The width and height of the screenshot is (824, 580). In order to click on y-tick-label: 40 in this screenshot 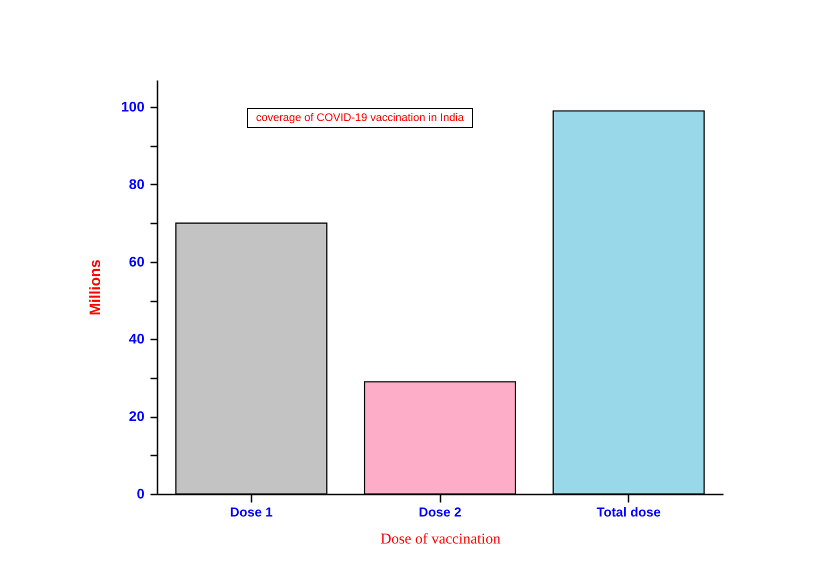, I will do `click(136, 338)`.